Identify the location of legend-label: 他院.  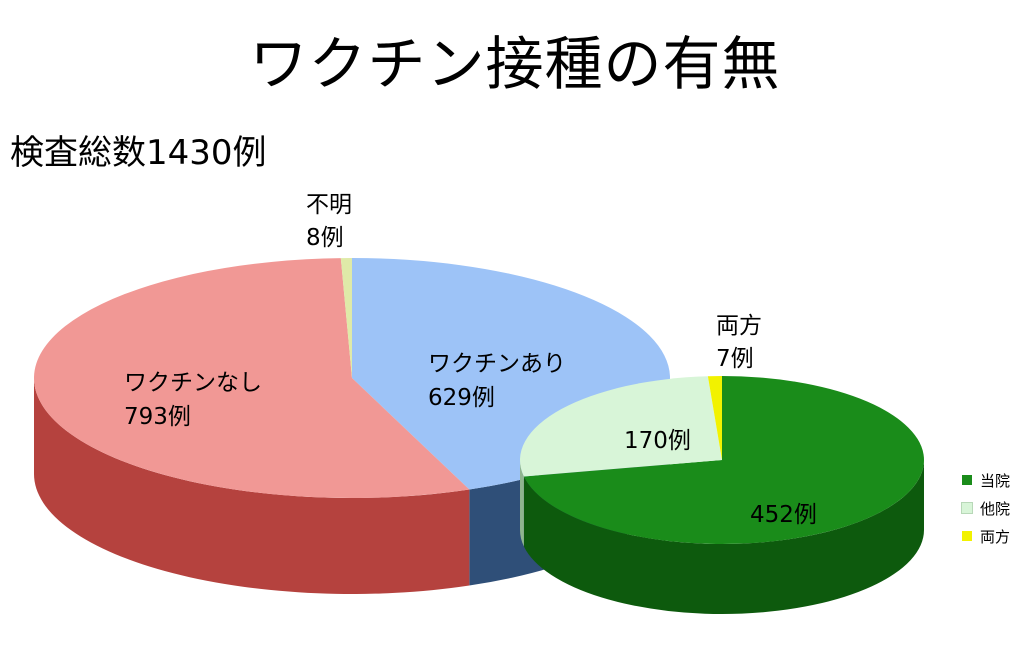
(995, 508).